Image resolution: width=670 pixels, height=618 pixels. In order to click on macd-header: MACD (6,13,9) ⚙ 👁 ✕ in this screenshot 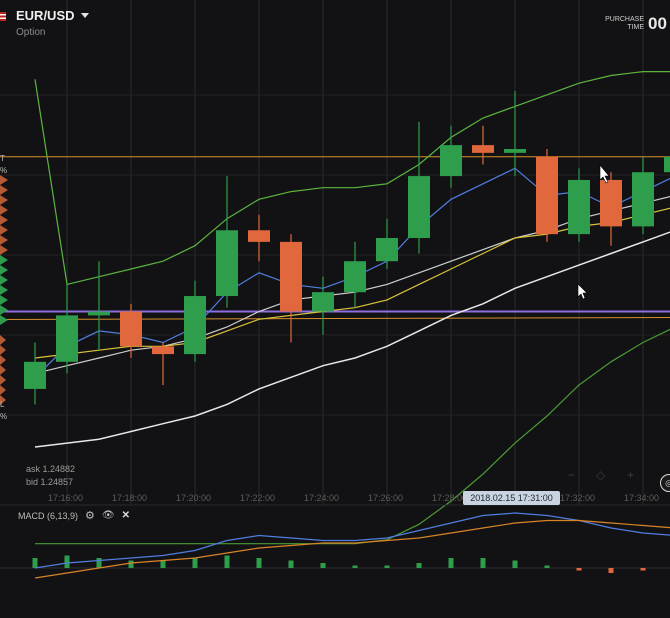, I will do `click(74, 515)`.